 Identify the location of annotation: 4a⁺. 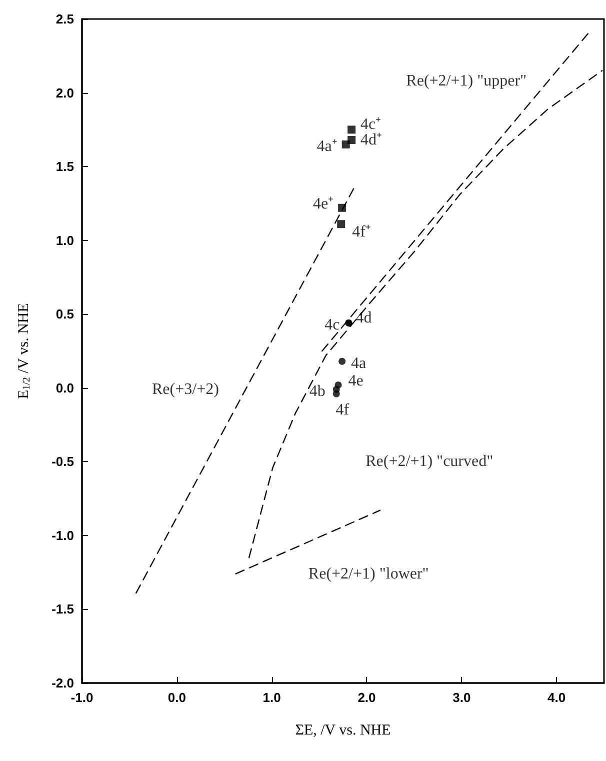
(326, 146).